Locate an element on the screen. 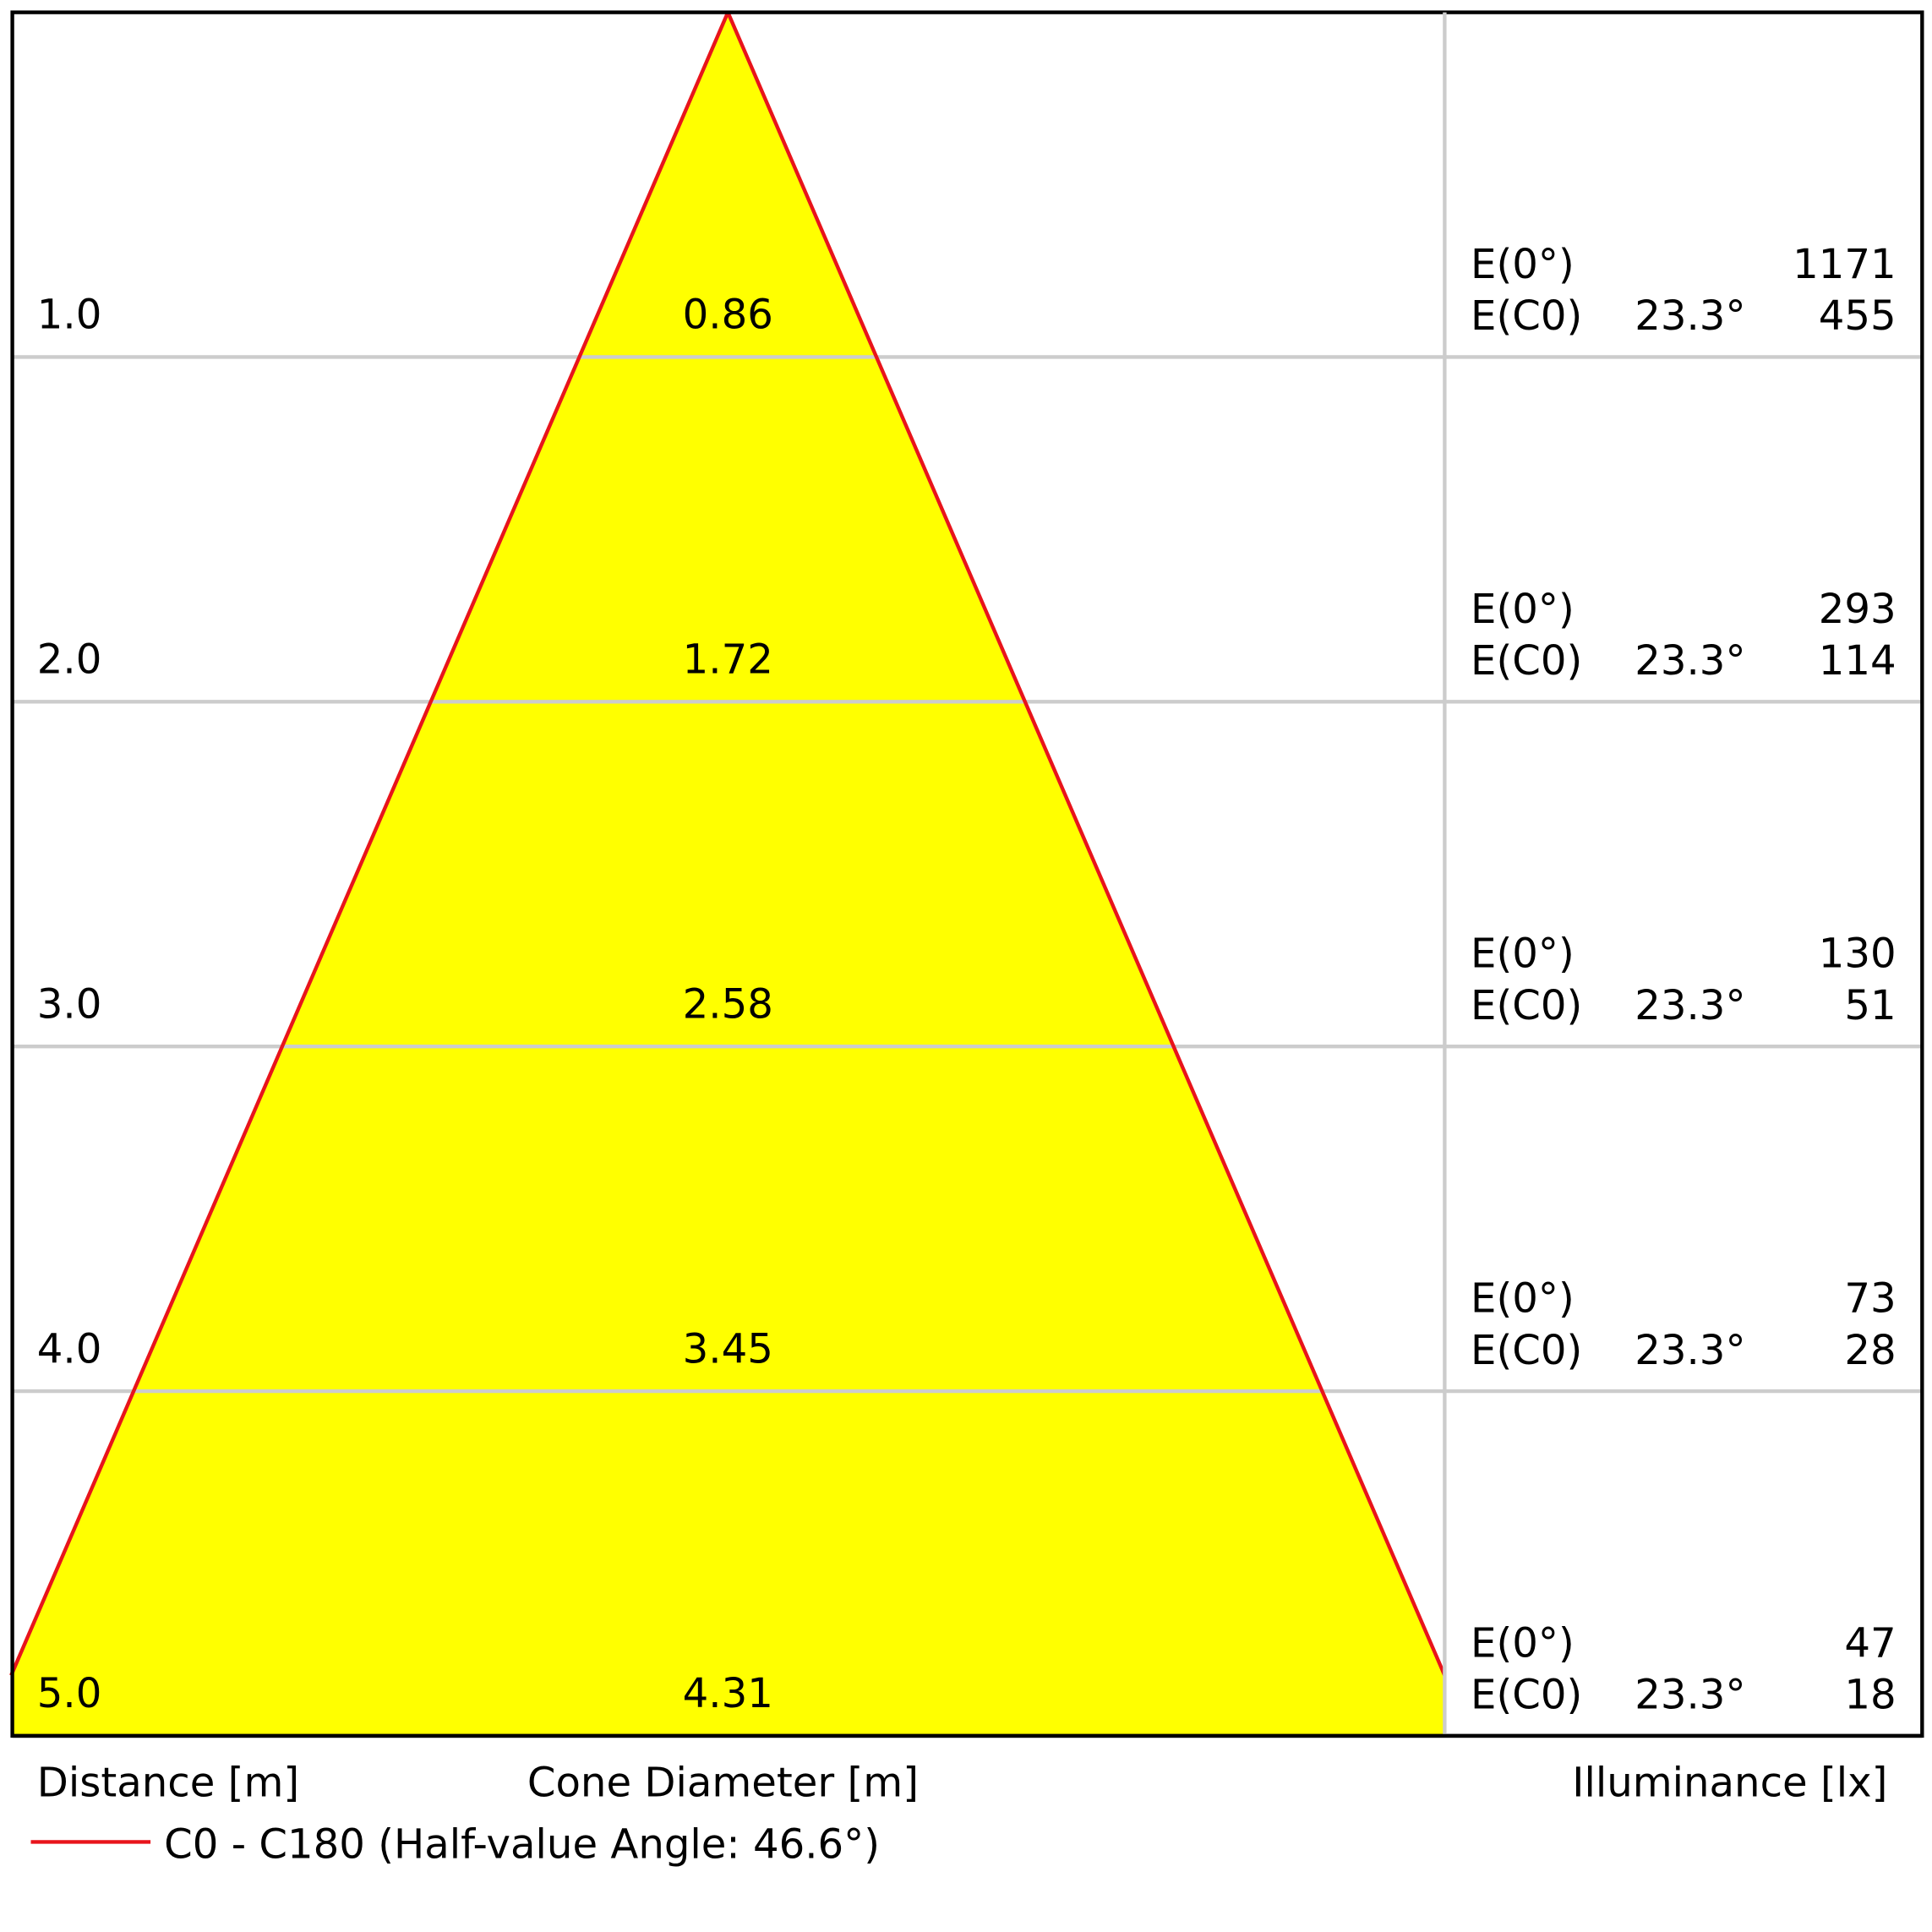 Image resolution: width=1932 pixels, height=1932 pixels. axis-label: Illuminance [lx] is located at coordinates (1729, 1782).